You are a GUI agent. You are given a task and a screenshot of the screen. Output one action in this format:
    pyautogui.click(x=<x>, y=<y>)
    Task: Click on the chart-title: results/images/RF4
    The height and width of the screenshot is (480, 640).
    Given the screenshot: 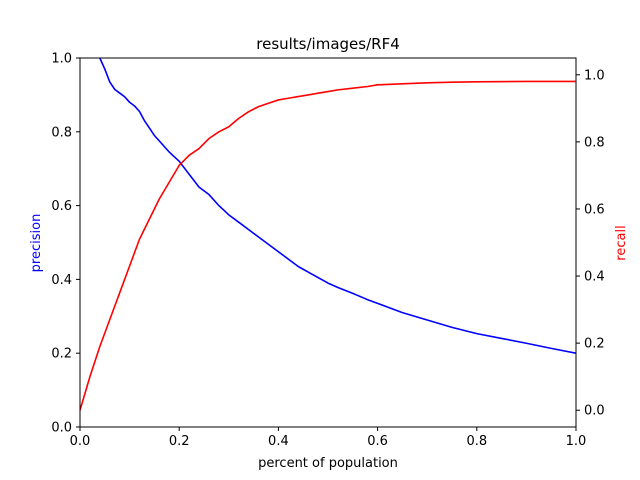 What is the action you would take?
    pyautogui.click(x=328, y=44)
    